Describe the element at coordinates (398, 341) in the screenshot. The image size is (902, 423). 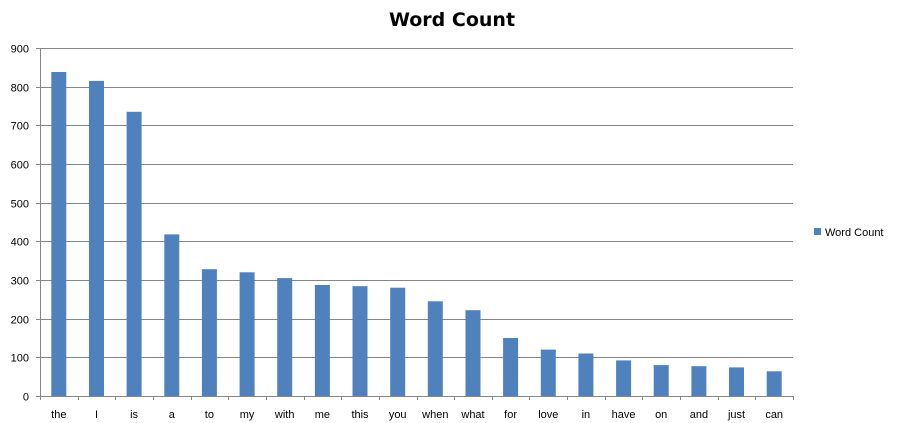
I see `bar-you` at that location.